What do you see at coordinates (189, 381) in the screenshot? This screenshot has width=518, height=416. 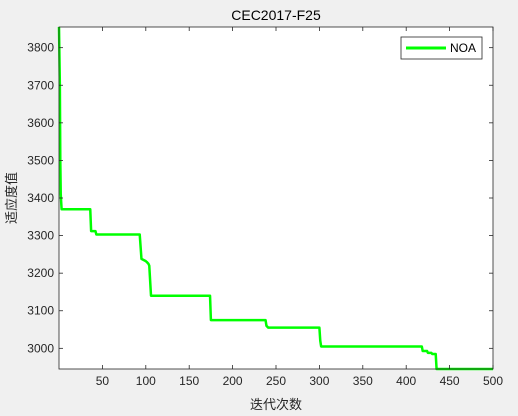 I see `x-tick-label: 150` at bounding box center [189, 381].